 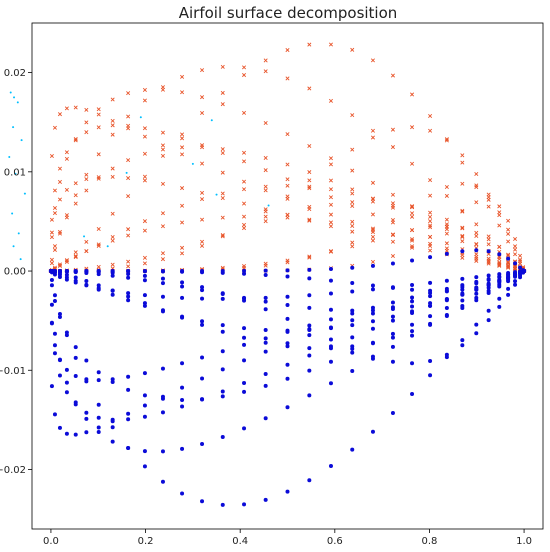 What do you see at coordinates (51, 541) in the screenshot?
I see `x-tick-label: 0.0` at bounding box center [51, 541].